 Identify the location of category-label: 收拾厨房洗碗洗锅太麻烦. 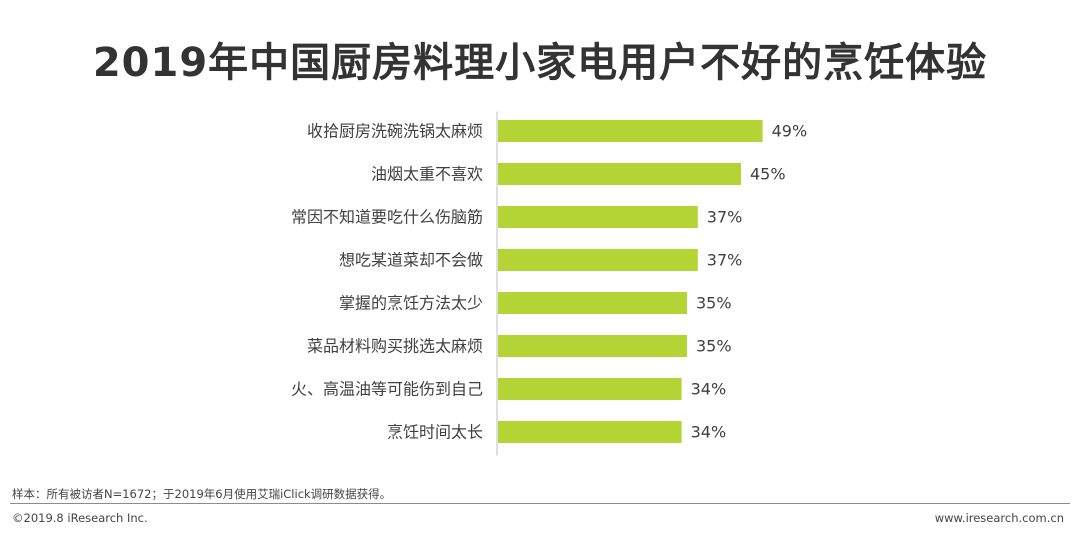
(395, 131).